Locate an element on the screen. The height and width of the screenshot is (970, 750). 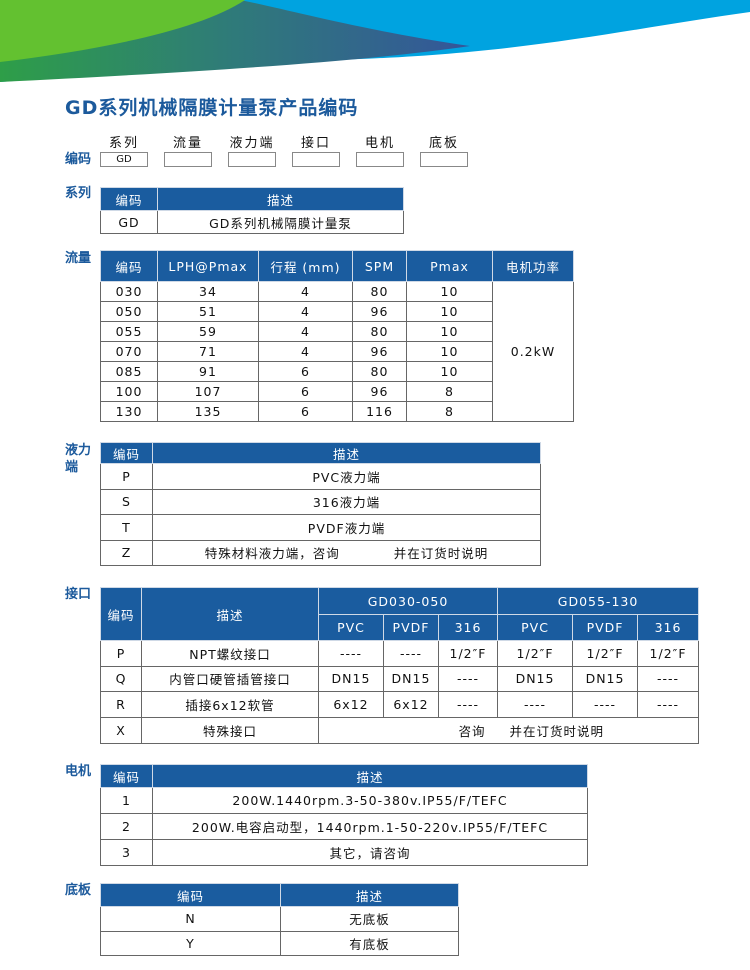
description-cell: 200W.电容启动型，1440rpm.1-50-220v.IP55/F/TEFC is located at coordinates (370, 826).